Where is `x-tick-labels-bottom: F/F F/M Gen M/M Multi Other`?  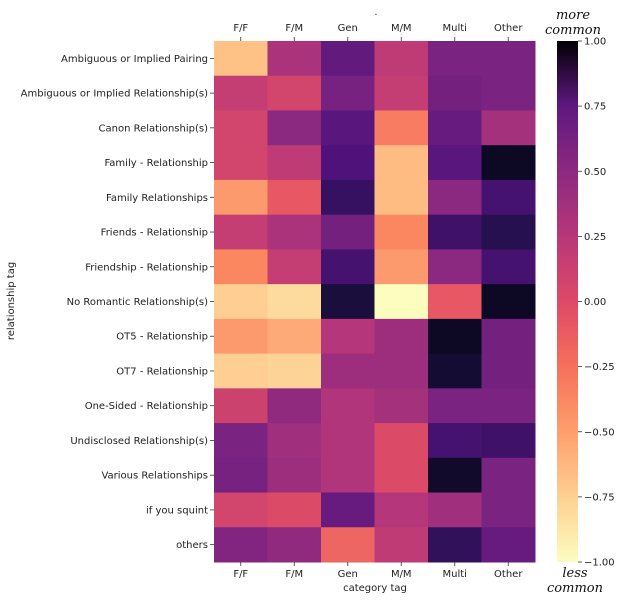 x-tick-labels-bottom: F/F F/M Gen M/M Multi Other is located at coordinates (378, 571).